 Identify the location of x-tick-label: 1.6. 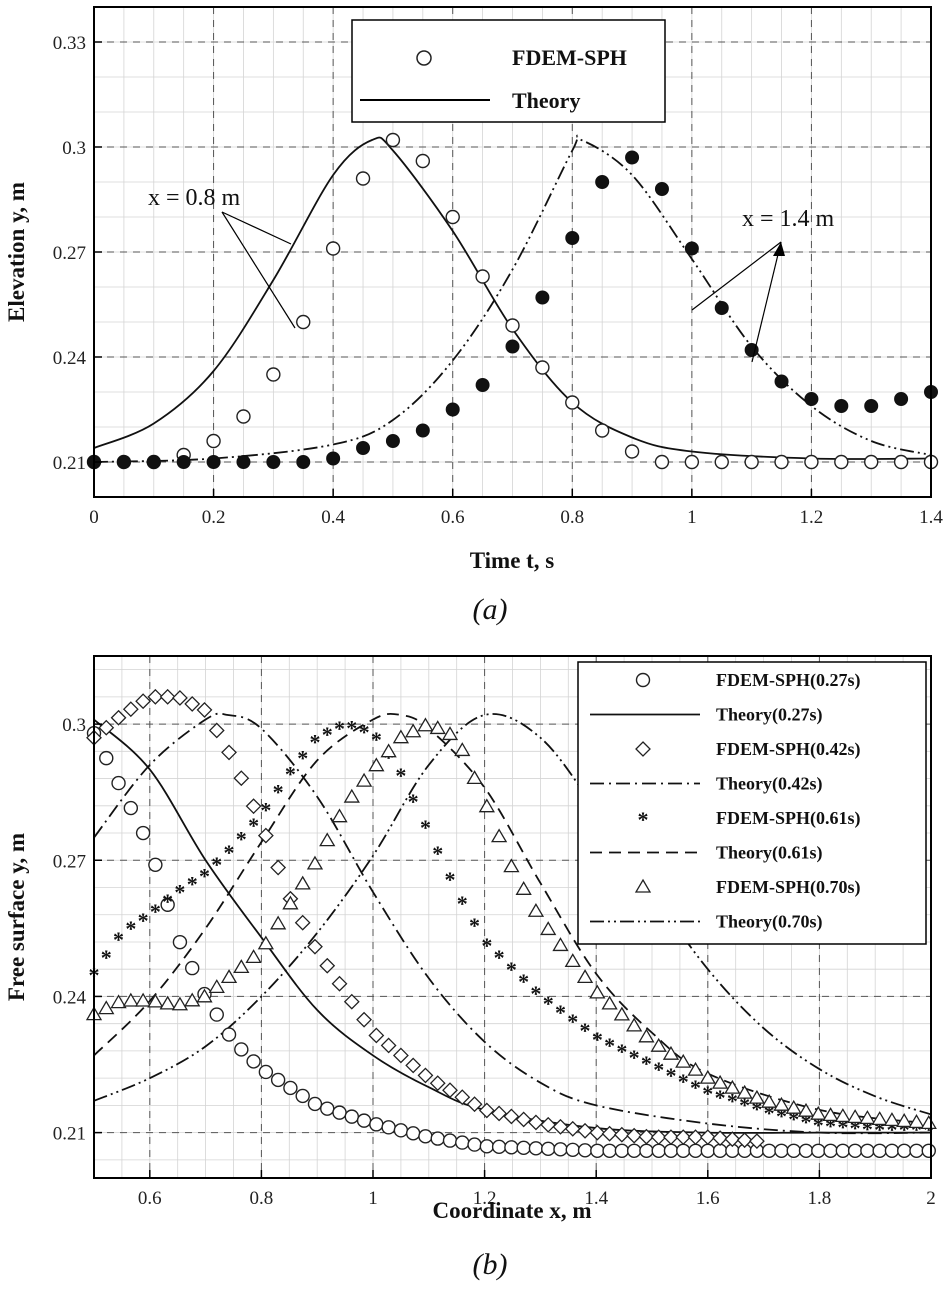
(708, 1198).